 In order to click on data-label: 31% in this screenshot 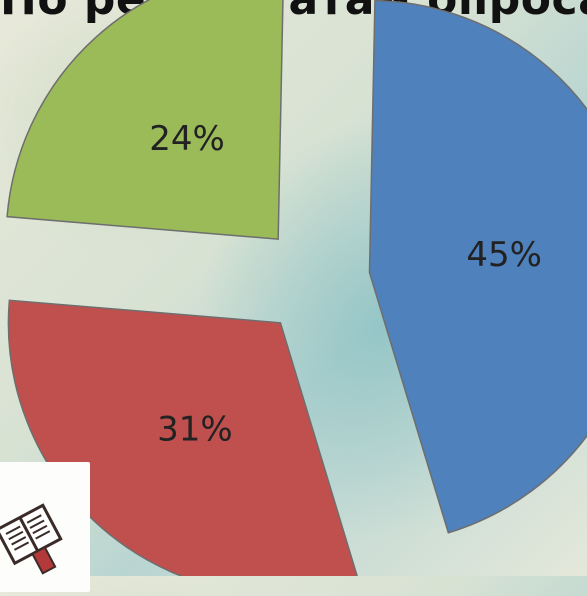, I will do `click(195, 430)`.